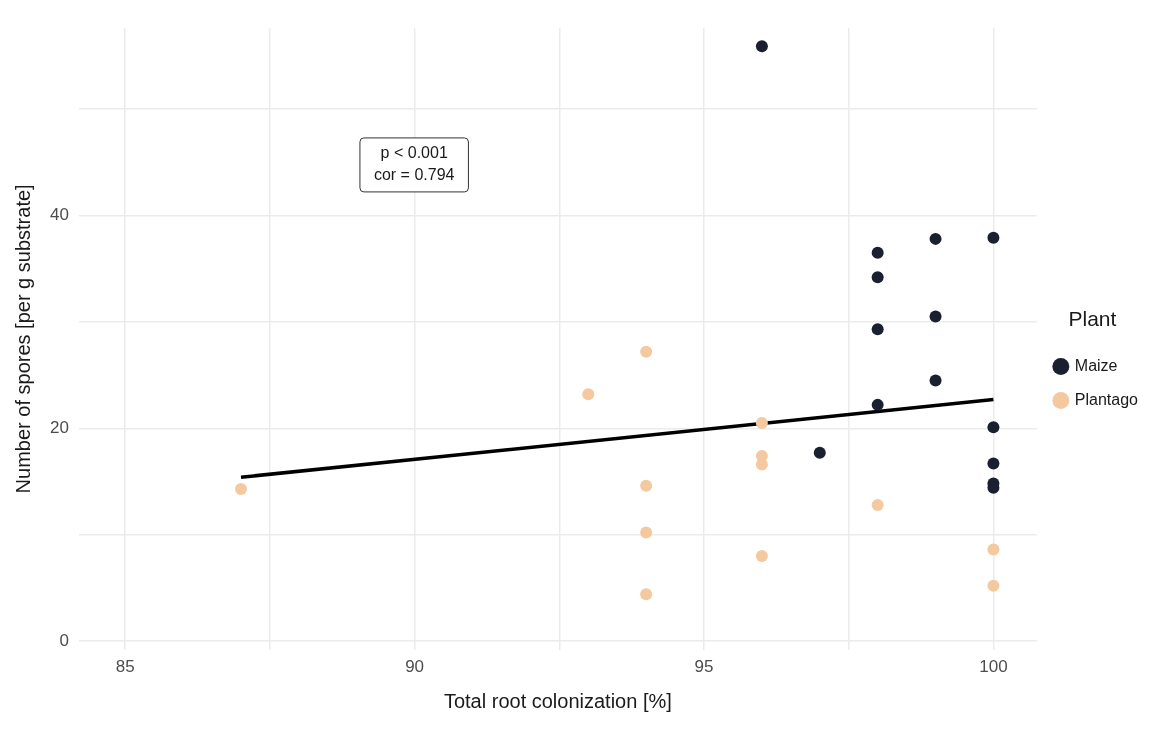 The width and height of the screenshot is (1172, 731). What do you see at coordinates (993, 667) in the screenshot?
I see `x-tick-label: 100` at bounding box center [993, 667].